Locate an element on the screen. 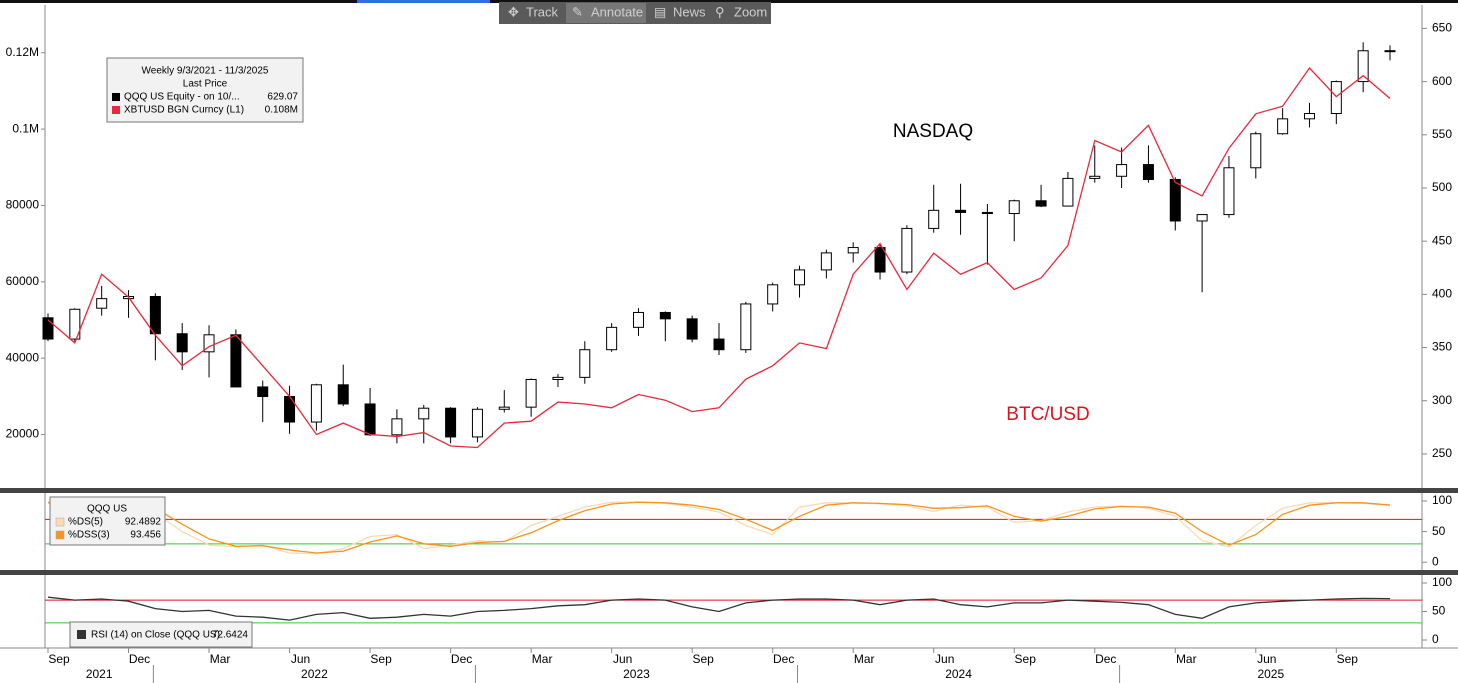 The width and height of the screenshot is (1458, 683). toolbar-icon: ✎ is located at coordinates (577, 11).